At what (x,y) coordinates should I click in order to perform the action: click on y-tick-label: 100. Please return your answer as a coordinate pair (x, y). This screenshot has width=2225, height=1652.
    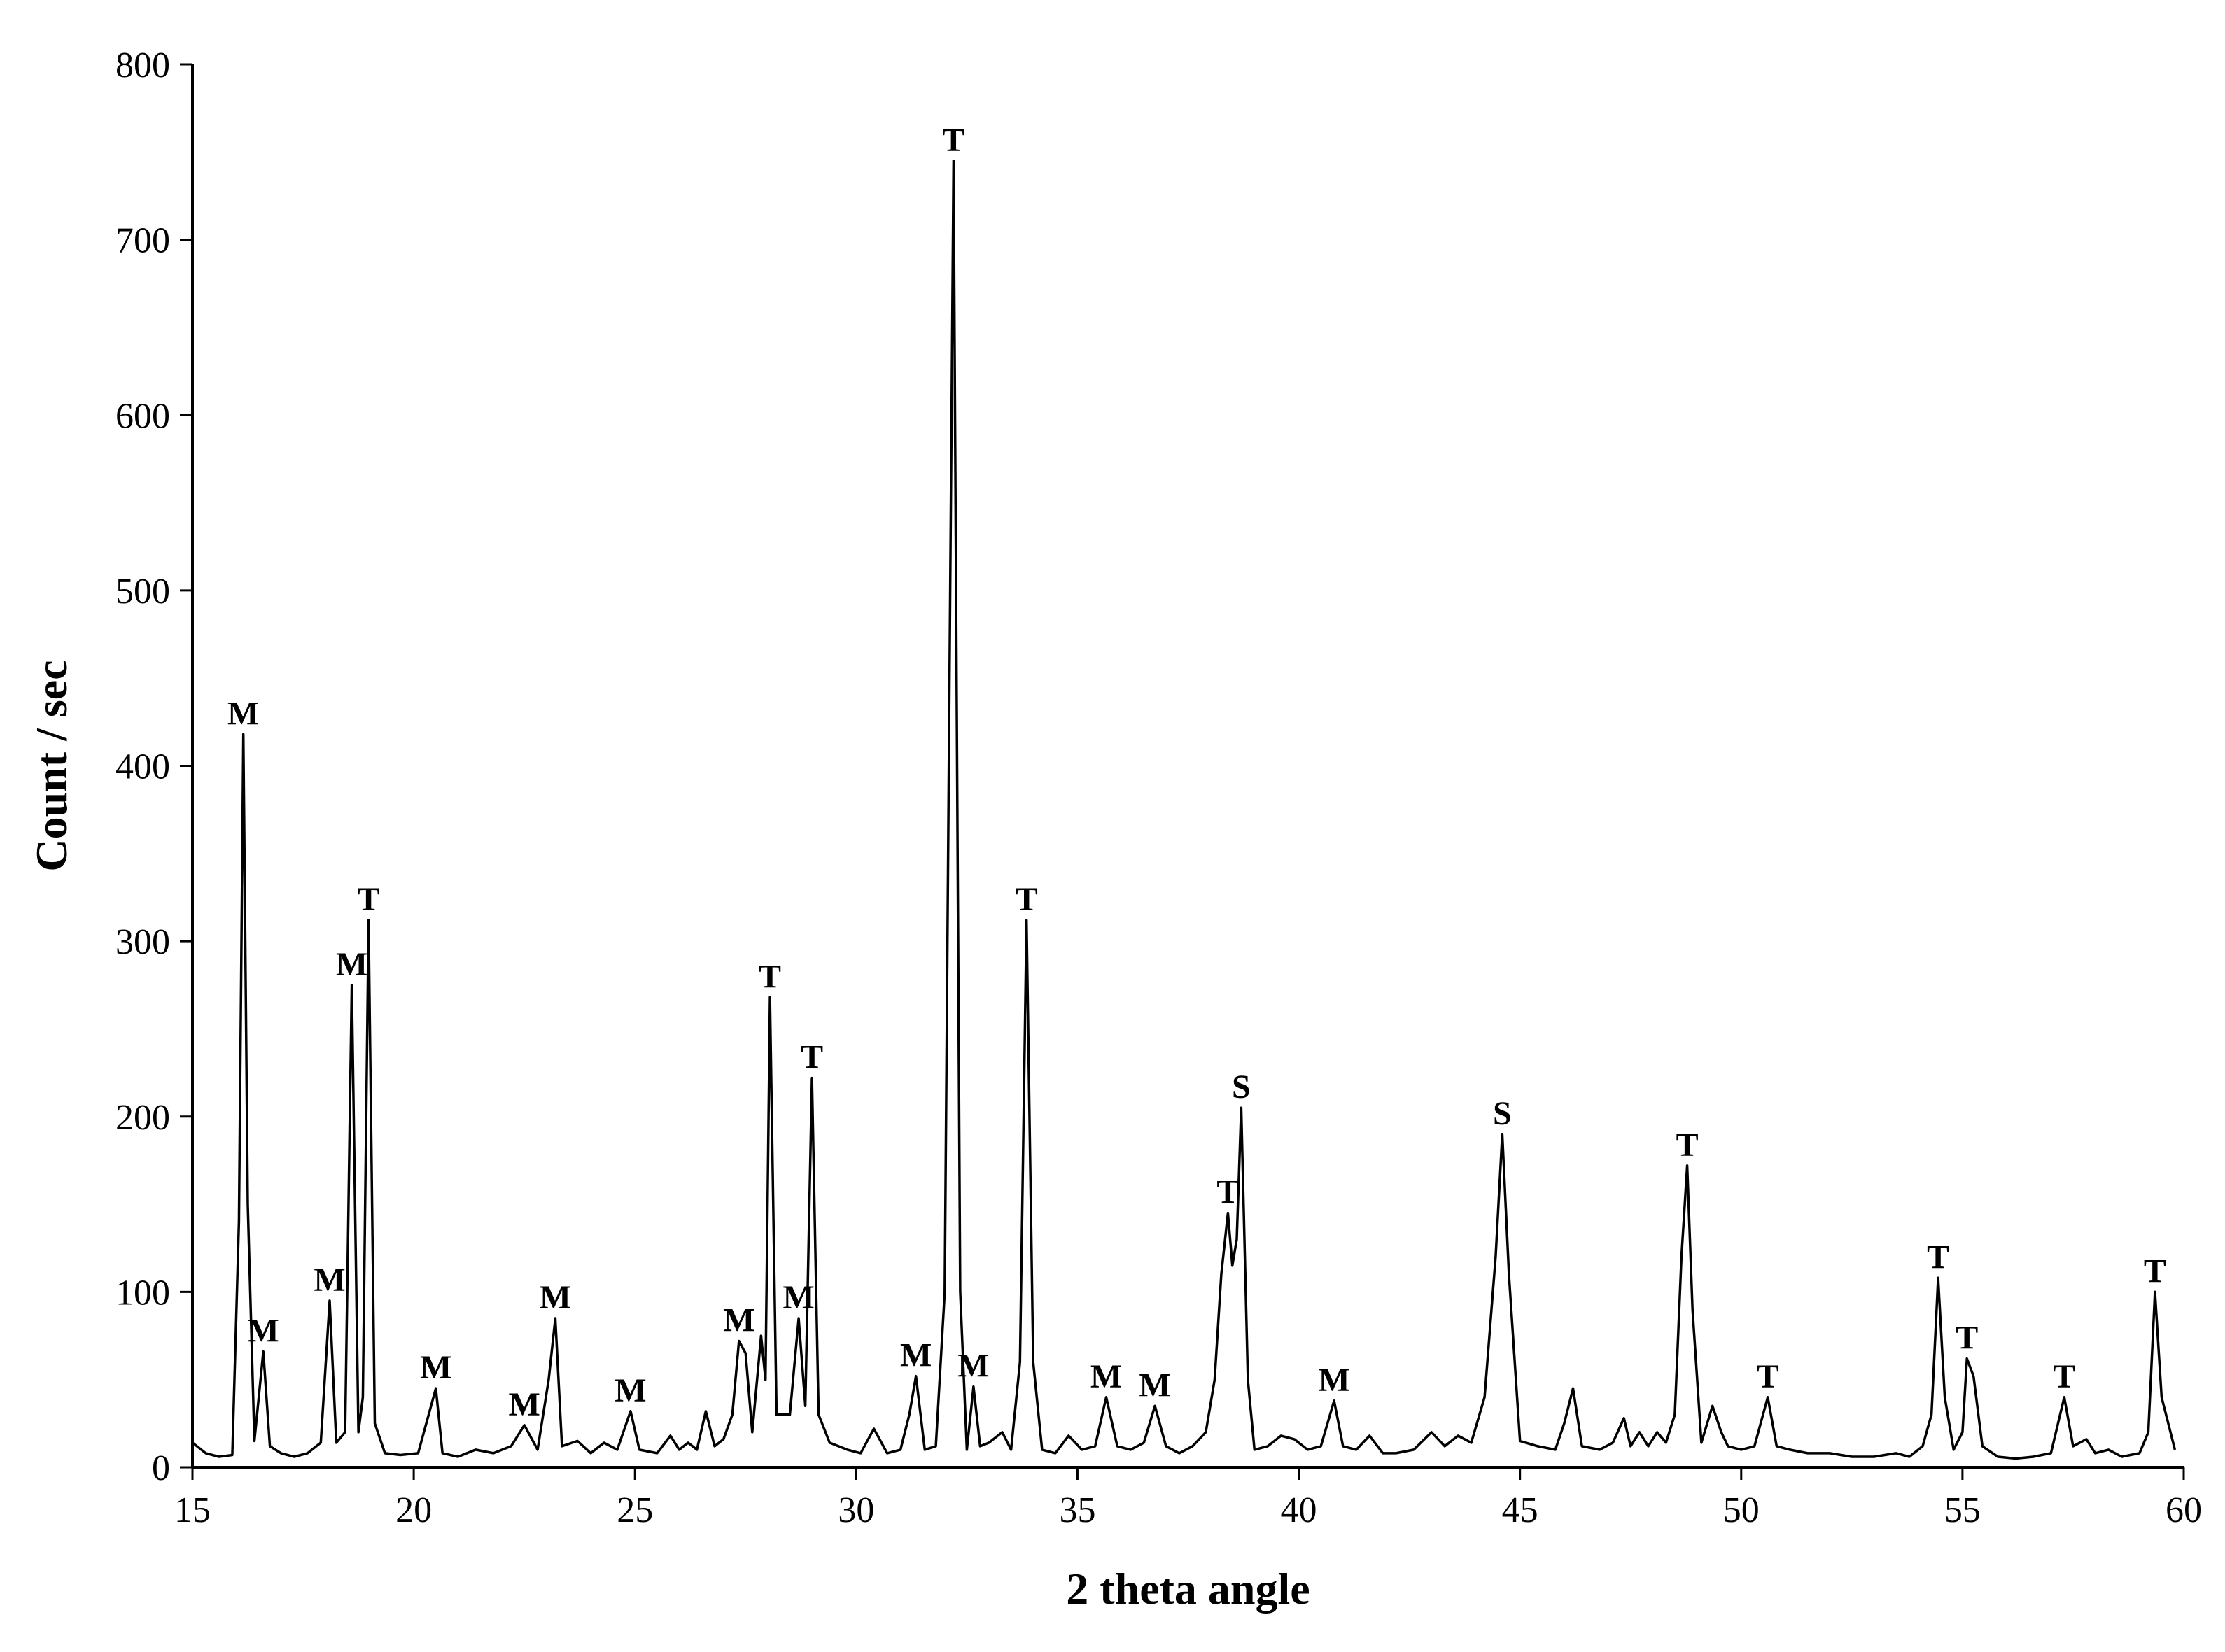
    Looking at the image, I should click on (142, 1293).